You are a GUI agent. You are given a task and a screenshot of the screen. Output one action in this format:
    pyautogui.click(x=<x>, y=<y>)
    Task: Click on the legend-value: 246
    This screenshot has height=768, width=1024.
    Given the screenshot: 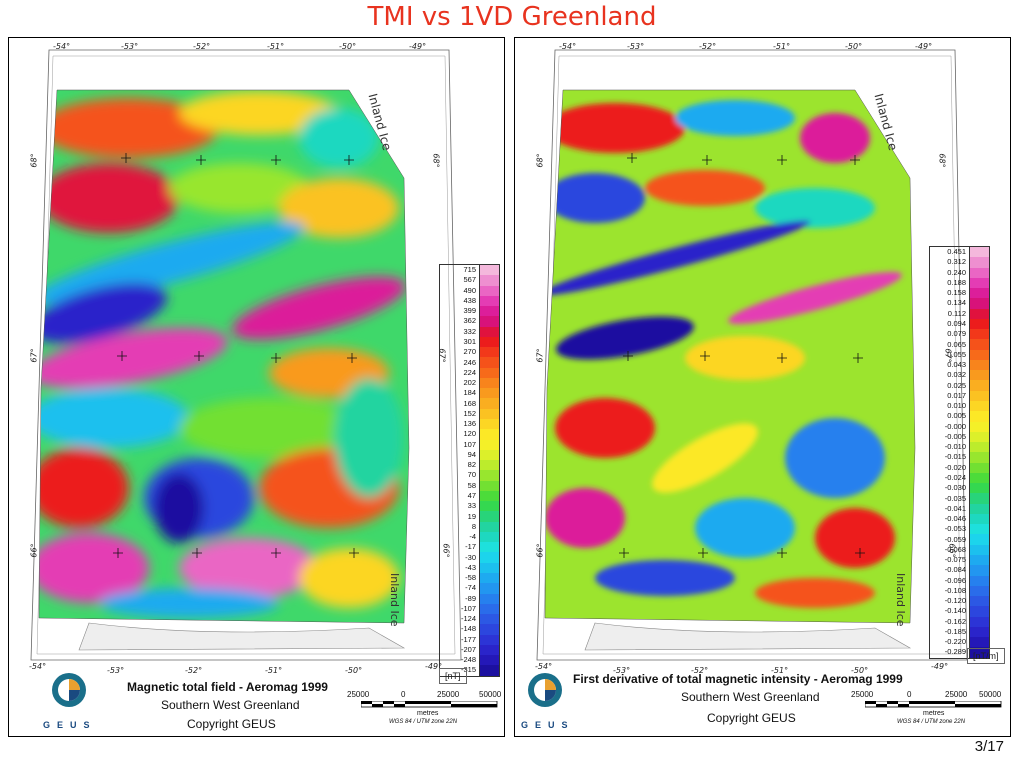 What is the action you would take?
    pyautogui.click(x=469, y=362)
    